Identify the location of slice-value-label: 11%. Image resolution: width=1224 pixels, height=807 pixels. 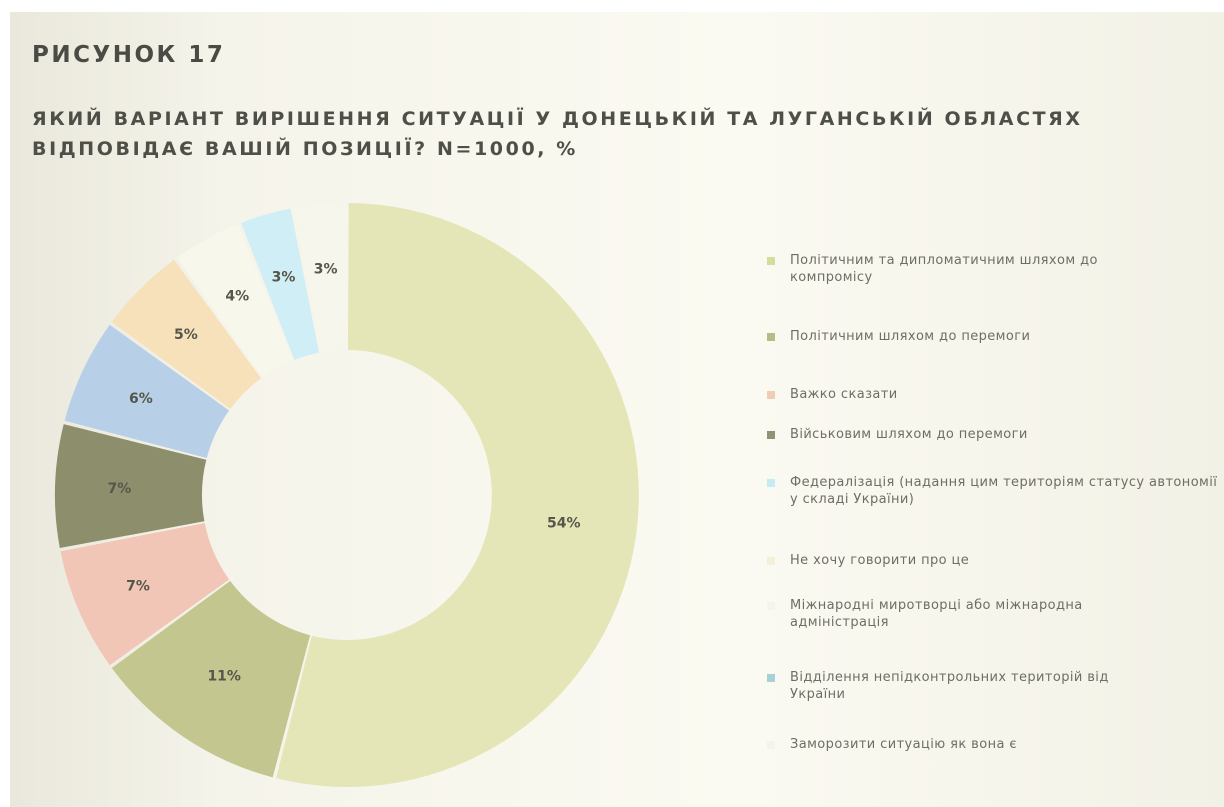
(224, 677).